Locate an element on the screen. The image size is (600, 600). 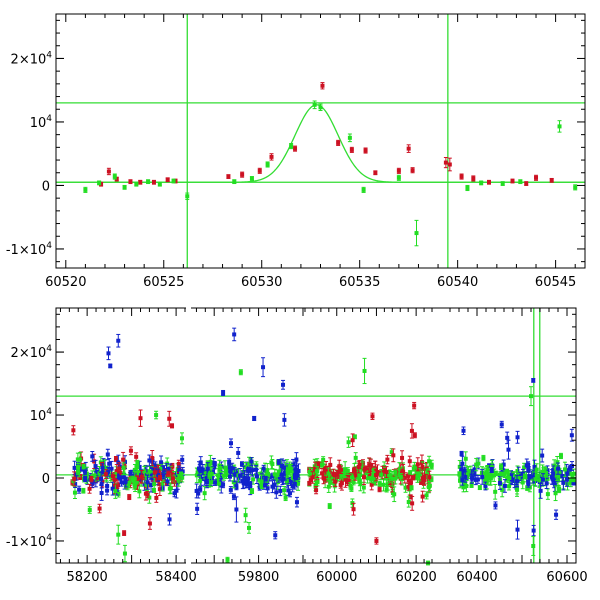
x-tick-label: 60000 is located at coordinates (336, 577).